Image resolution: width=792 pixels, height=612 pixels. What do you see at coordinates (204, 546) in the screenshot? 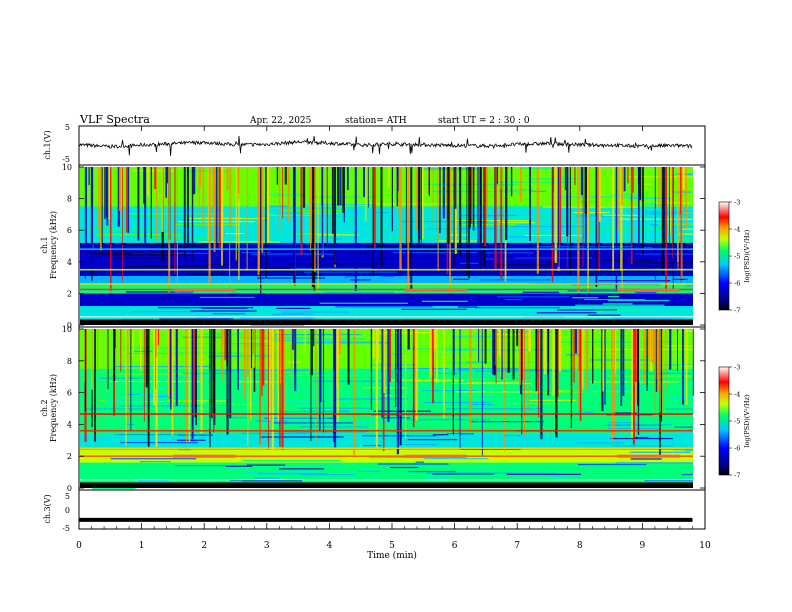
I see `x-tick-label: 2` at bounding box center [204, 546].